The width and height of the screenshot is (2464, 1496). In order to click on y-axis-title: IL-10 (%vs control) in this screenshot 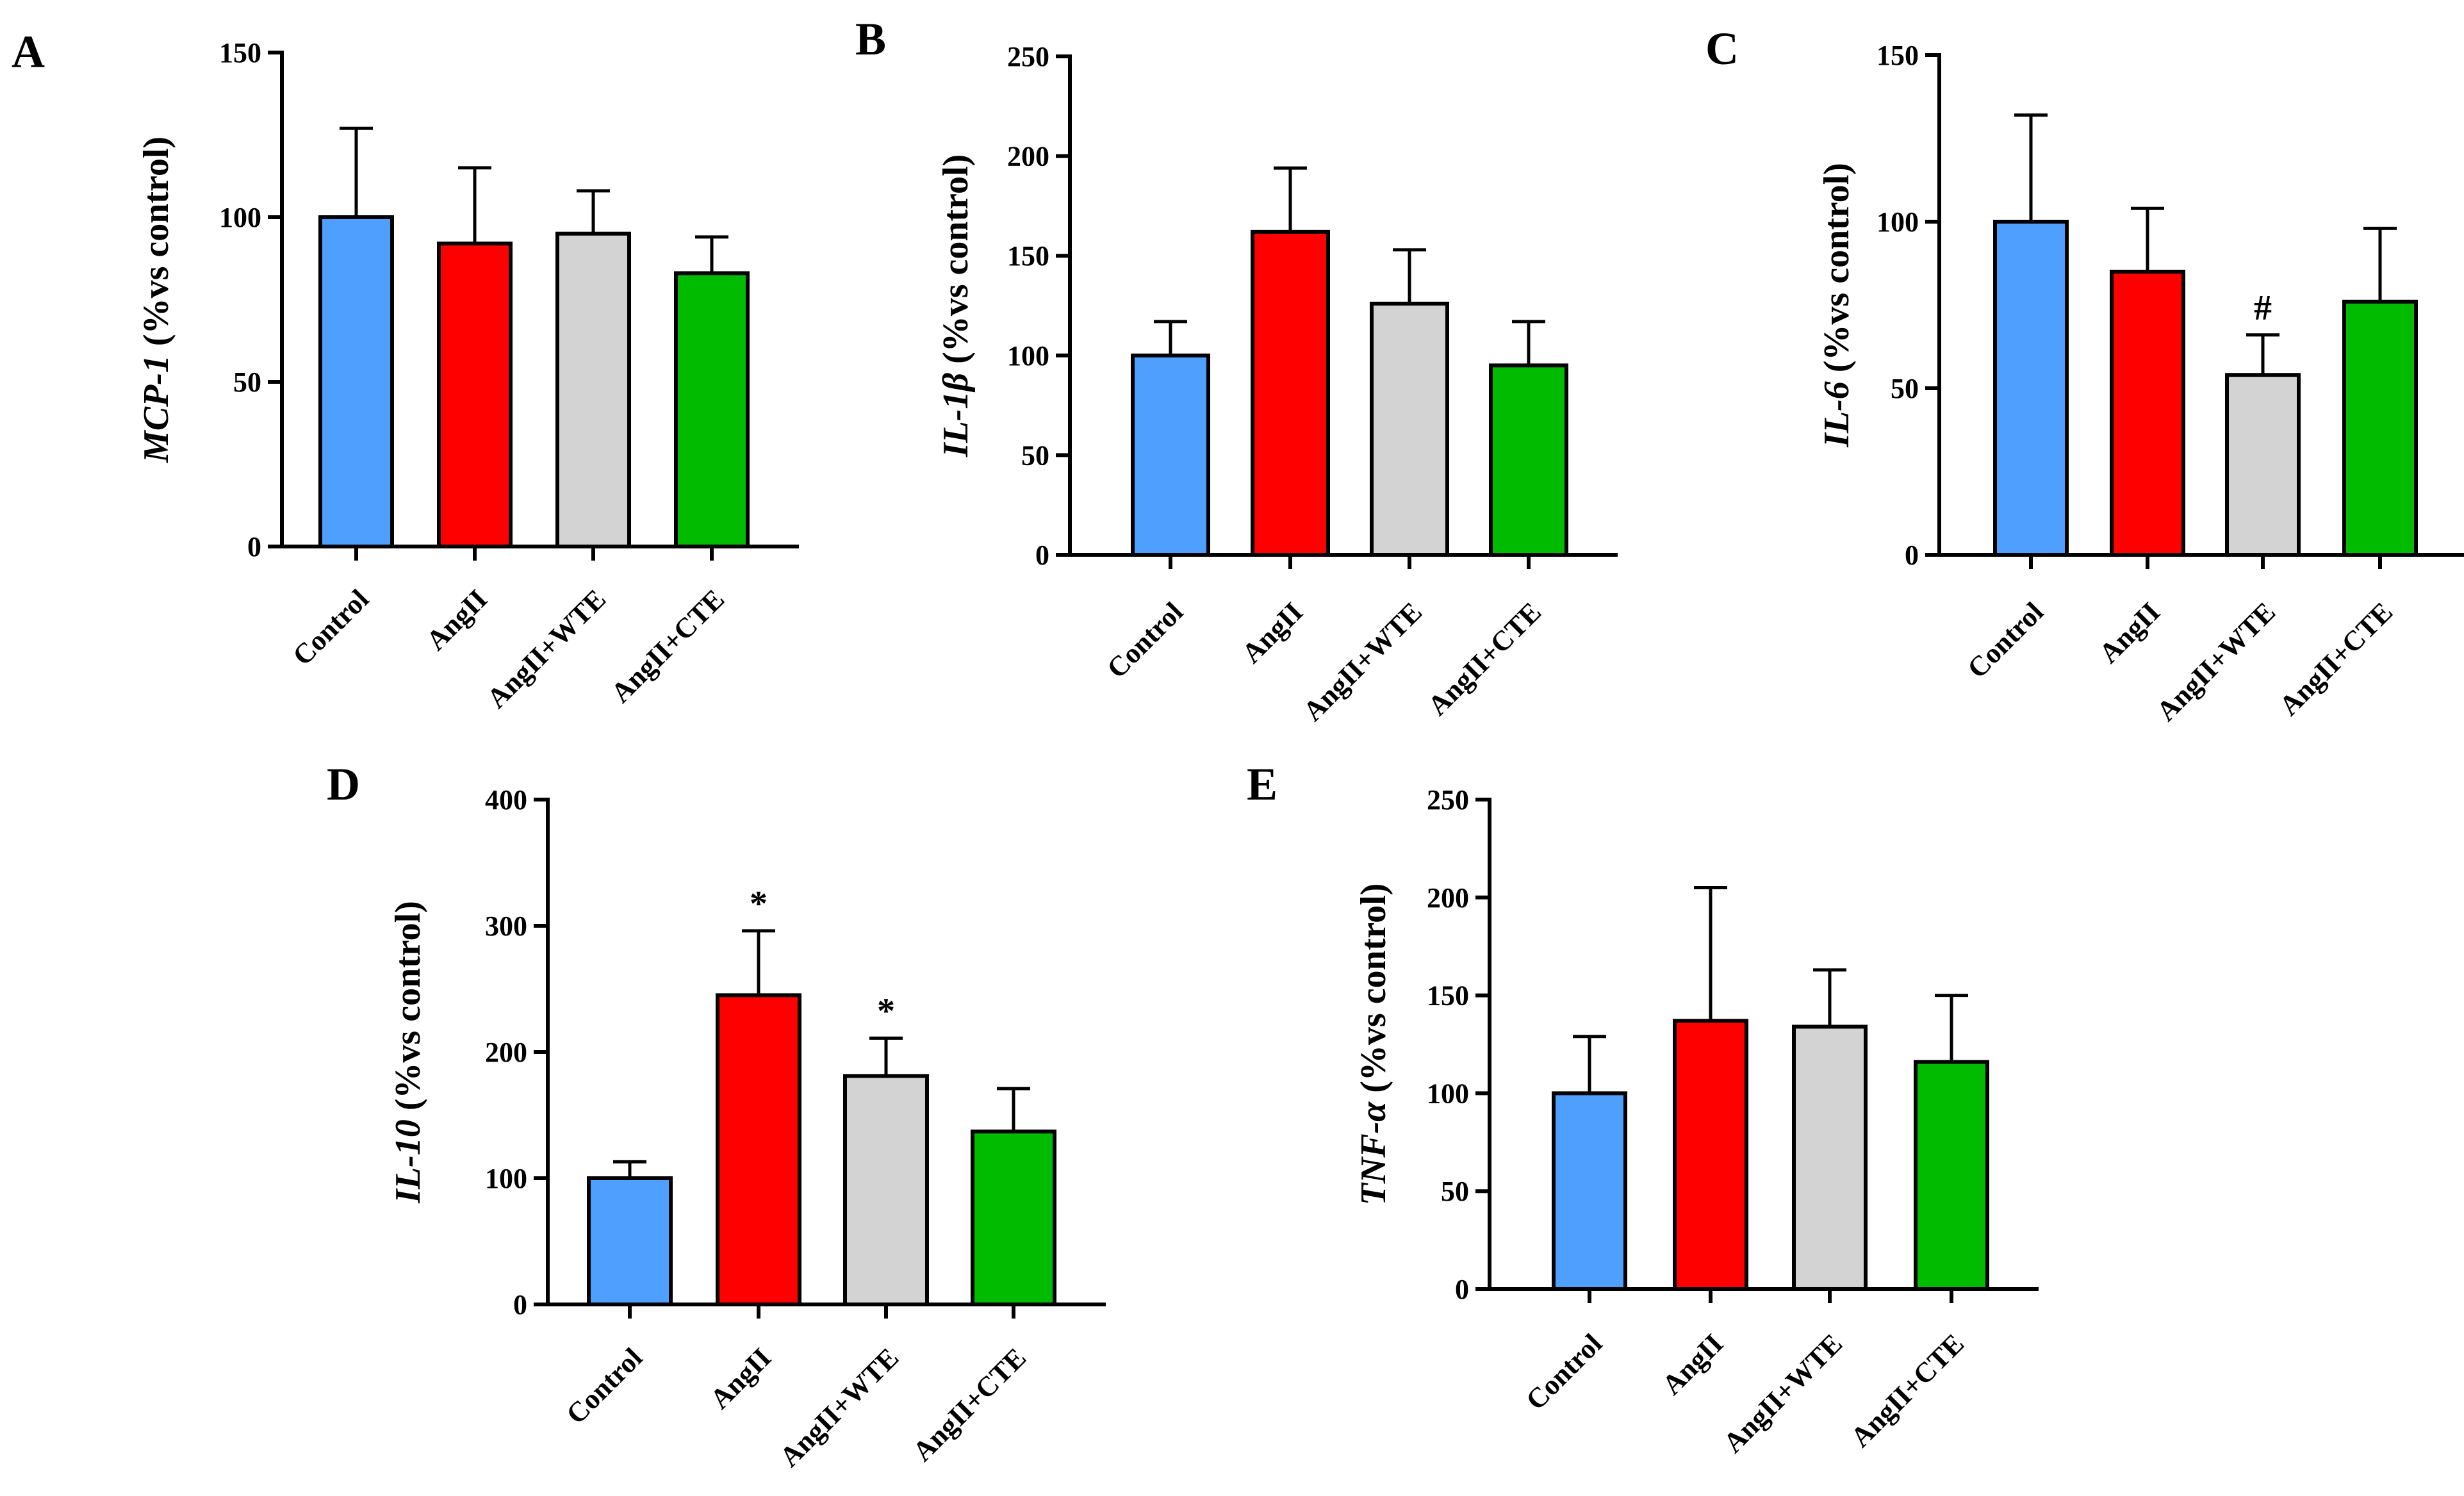, I will do `click(408, 1052)`.